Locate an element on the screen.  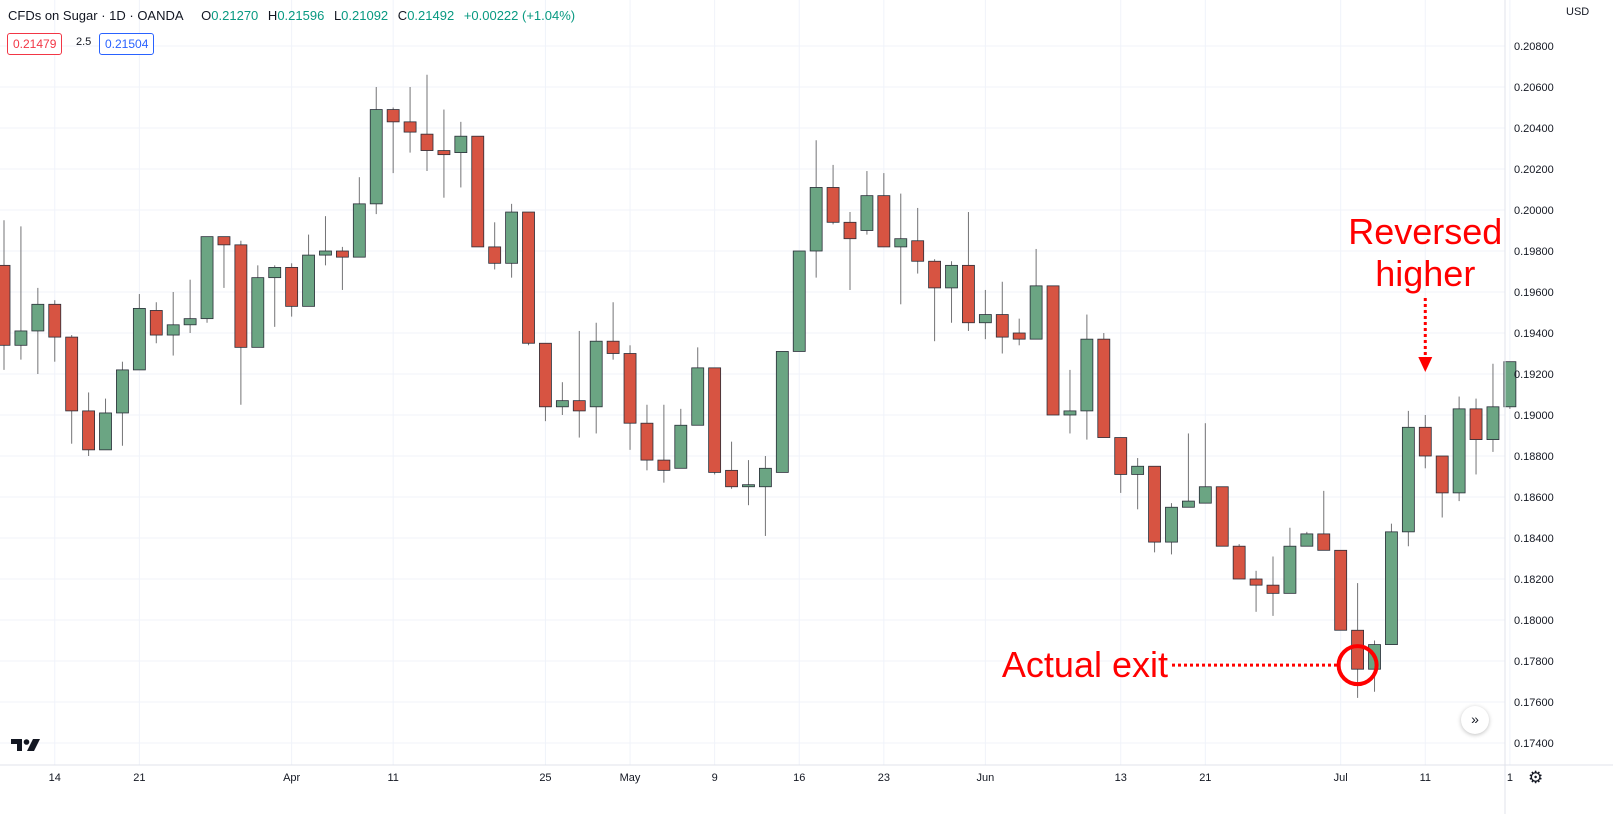
scroll-to-realtime-button: » is located at coordinates (1475, 720).